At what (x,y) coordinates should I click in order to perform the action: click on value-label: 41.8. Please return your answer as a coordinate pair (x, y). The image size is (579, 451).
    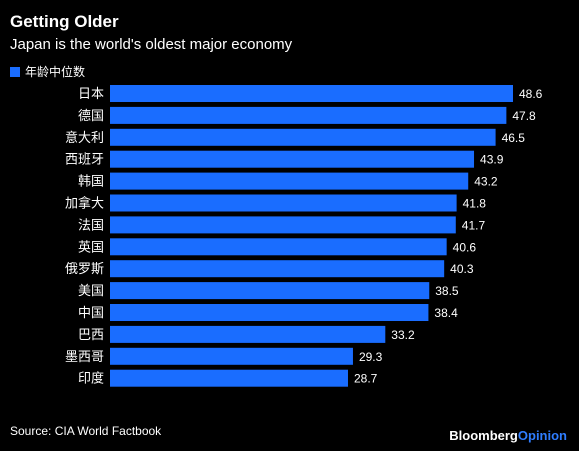
    Looking at the image, I should click on (475, 204).